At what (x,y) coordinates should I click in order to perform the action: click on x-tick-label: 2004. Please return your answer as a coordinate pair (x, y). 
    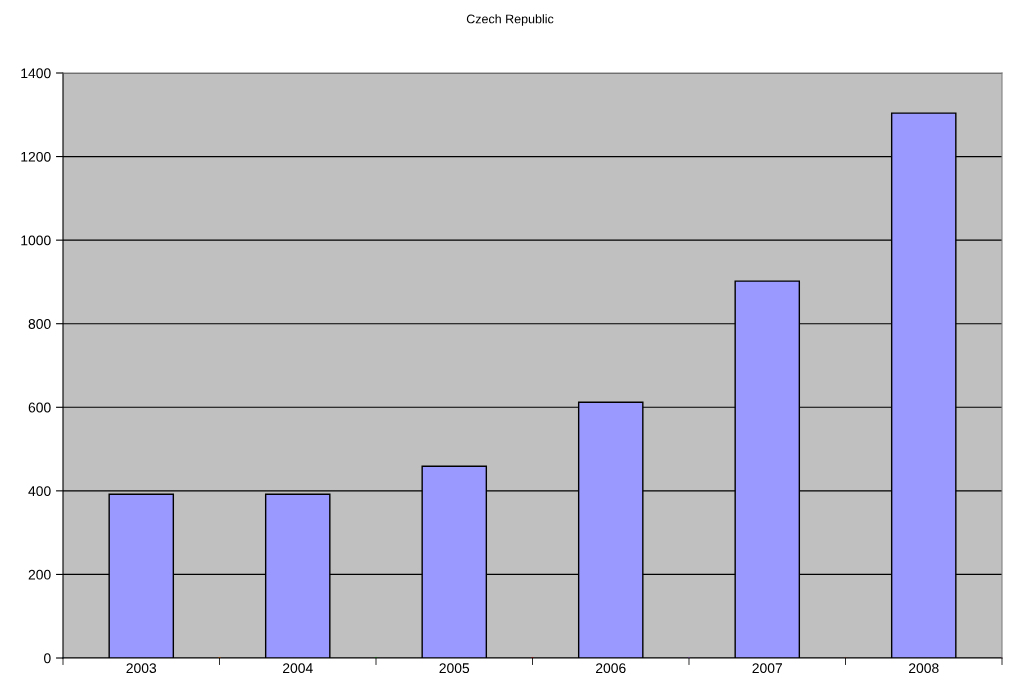
    Looking at the image, I should click on (298, 668).